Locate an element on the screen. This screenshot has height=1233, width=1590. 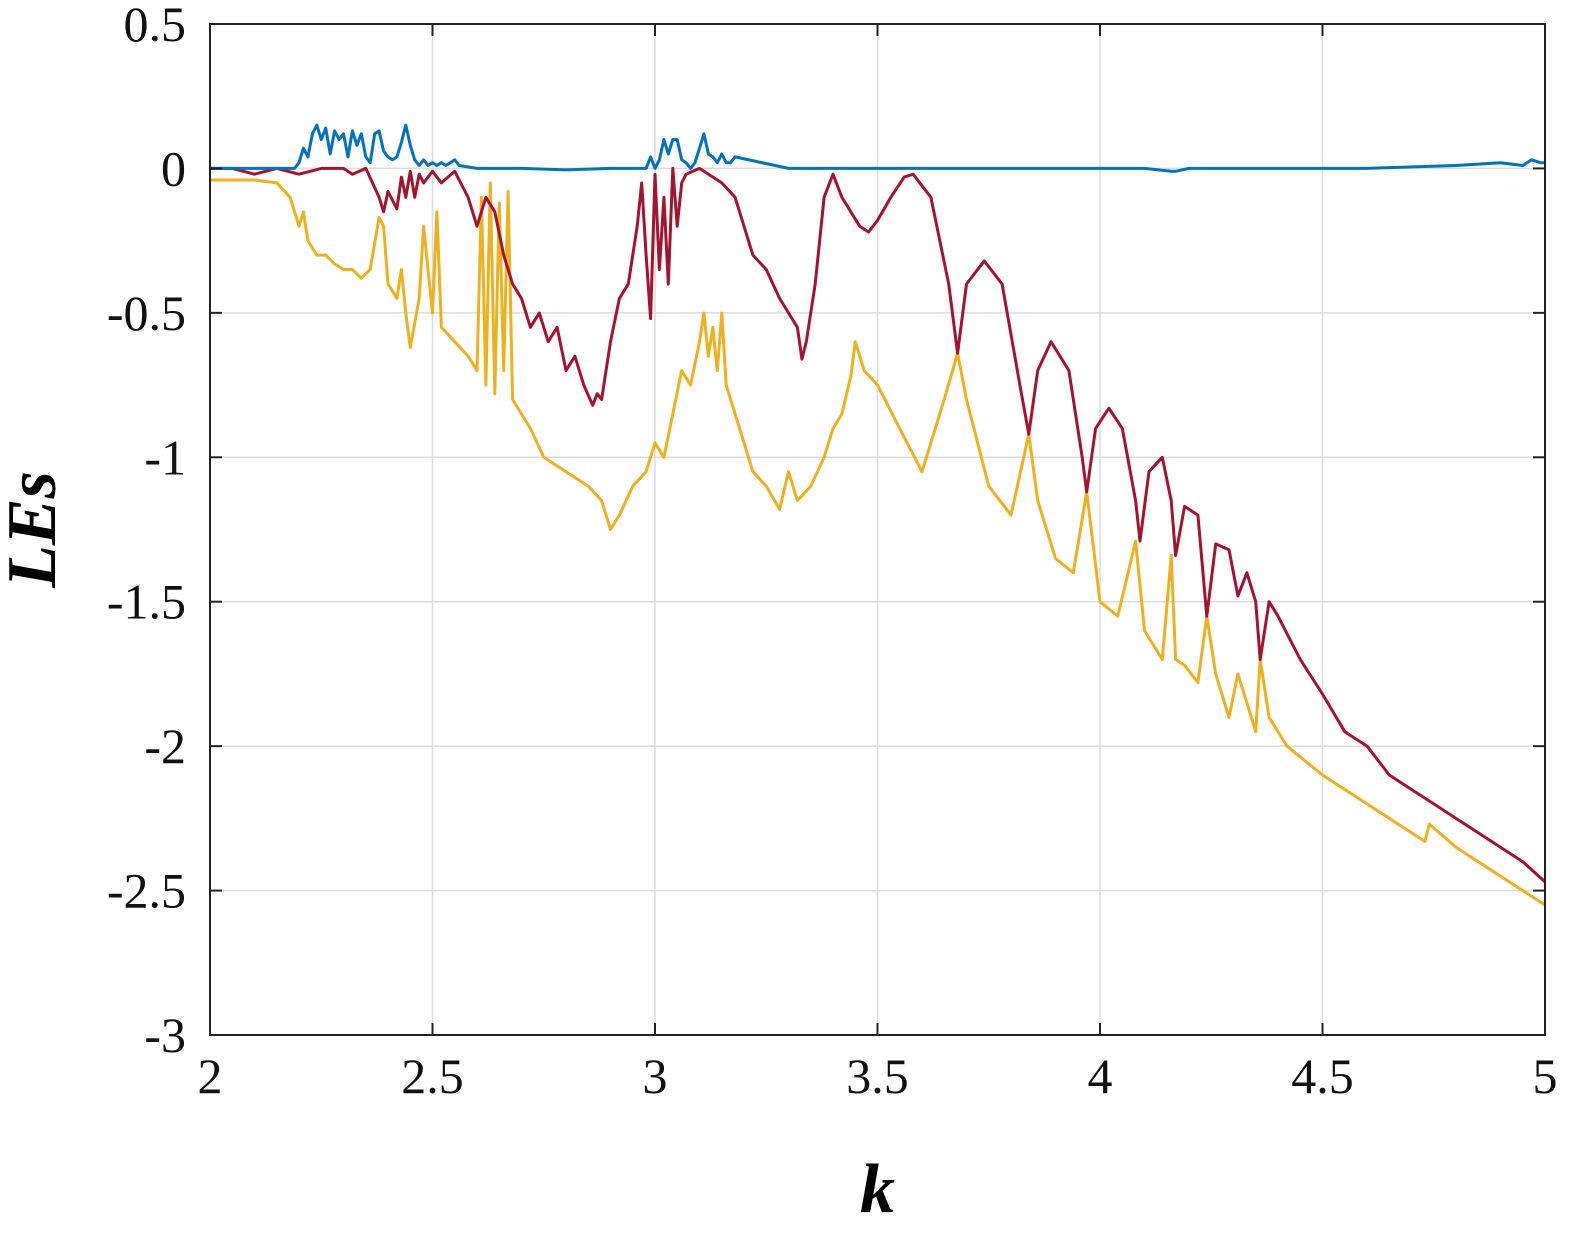
y-tick-label: -3 is located at coordinates (165, 1035).